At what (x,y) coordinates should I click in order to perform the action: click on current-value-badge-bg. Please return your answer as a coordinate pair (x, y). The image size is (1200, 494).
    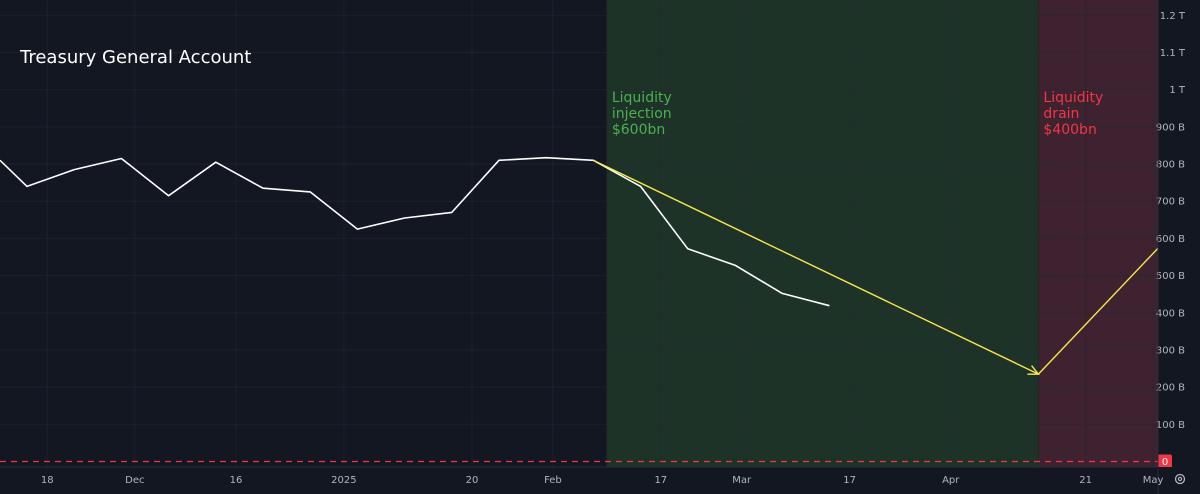
    Looking at the image, I should click on (1165, 461).